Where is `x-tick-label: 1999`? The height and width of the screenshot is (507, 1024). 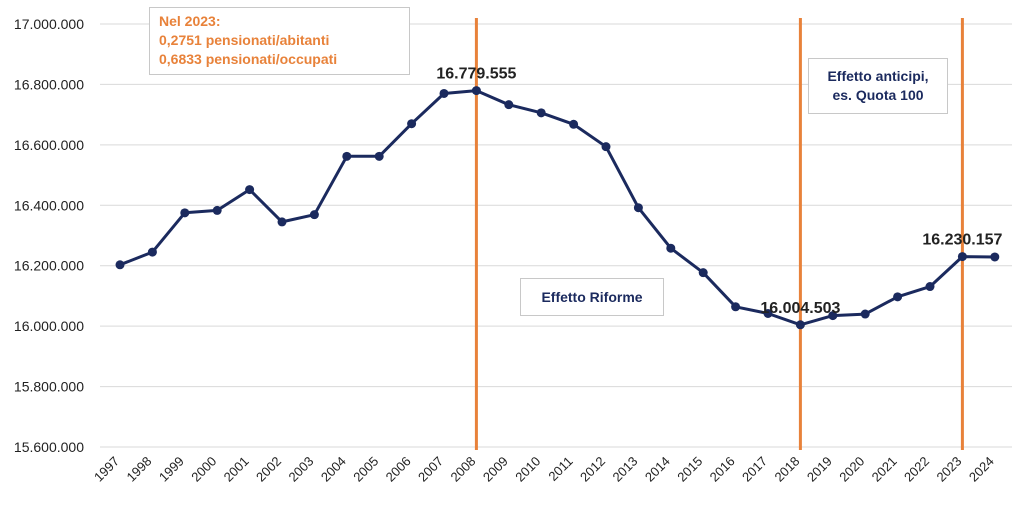 x-tick-label: 1999 is located at coordinates (171, 469).